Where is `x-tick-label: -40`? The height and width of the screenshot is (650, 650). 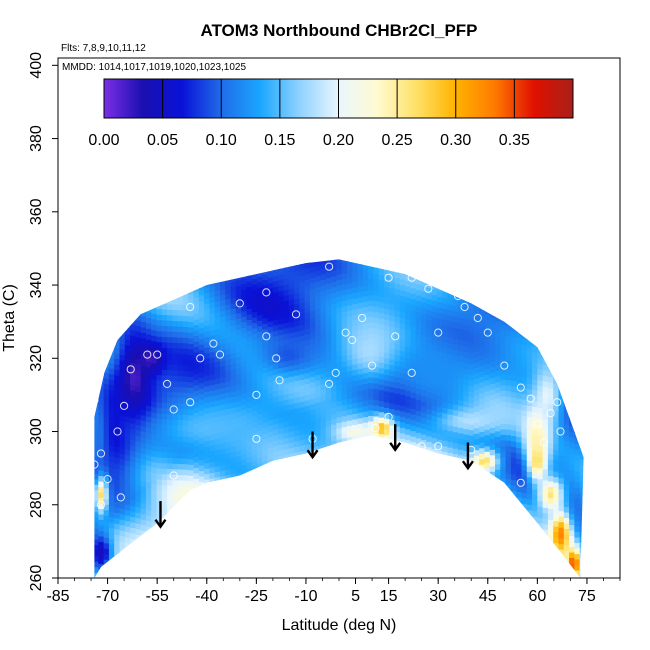 x-tick-label: -40 is located at coordinates (206, 596).